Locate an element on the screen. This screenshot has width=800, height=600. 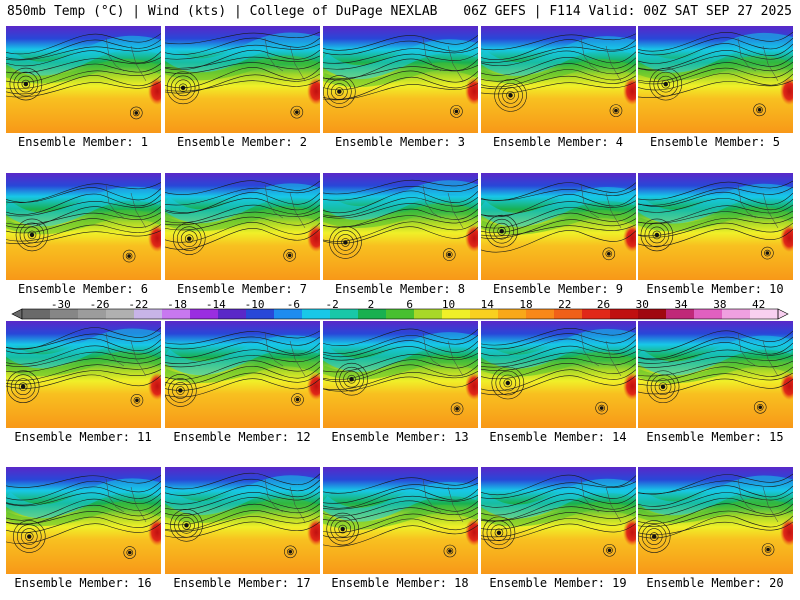
colorbar-tick-label: -26 is located at coordinates (99, 304).